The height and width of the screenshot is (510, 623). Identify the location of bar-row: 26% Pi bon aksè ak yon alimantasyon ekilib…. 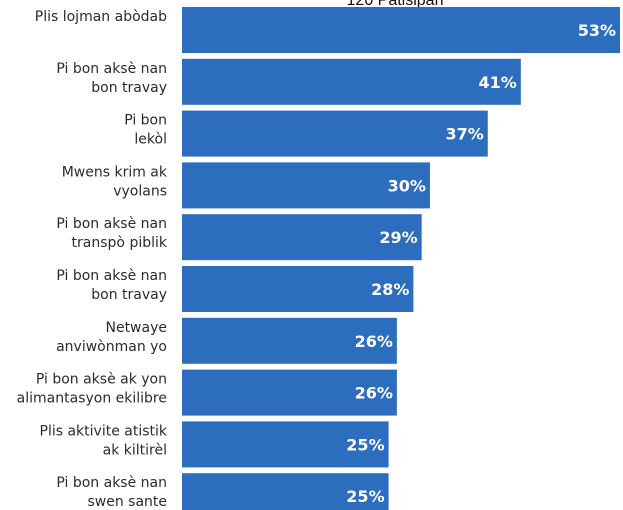
(207, 392).